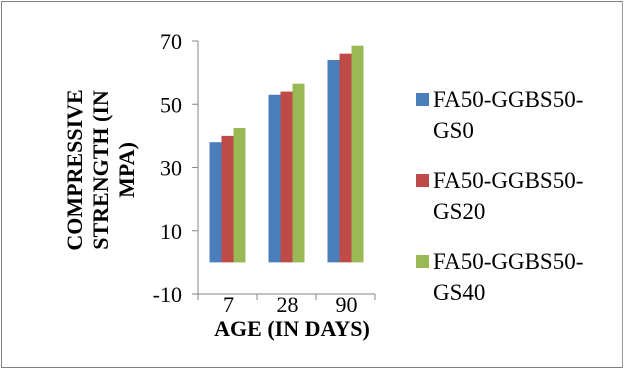 This screenshot has height=373, width=626. What do you see at coordinates (459, 292) in the screenshot?
I see `legend-label: GS40` at bounding box center [459, 292].